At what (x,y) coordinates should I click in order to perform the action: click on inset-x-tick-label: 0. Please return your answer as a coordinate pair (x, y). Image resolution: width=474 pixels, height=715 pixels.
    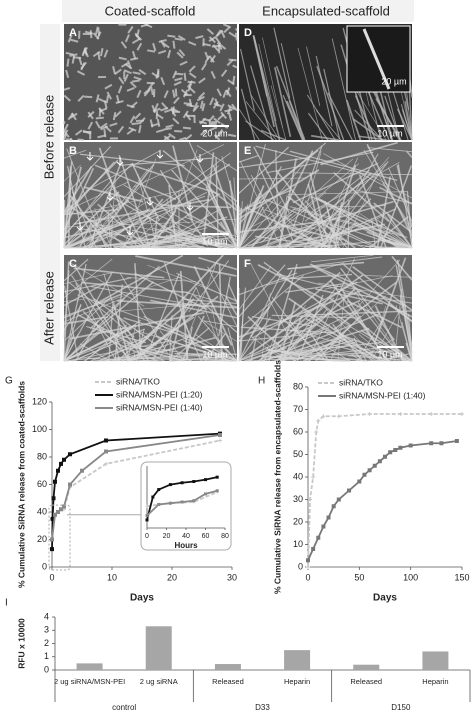
    Looking at the image, I should click on (147, 536).